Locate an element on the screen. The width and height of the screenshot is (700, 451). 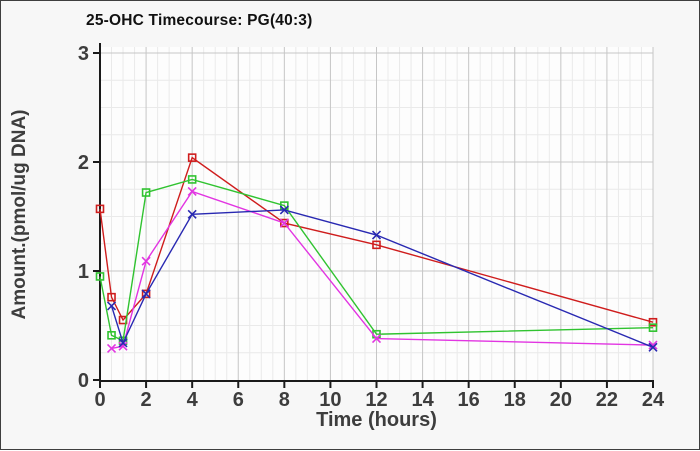
y-tick-label: 3 is located at coordinates (83, 54).